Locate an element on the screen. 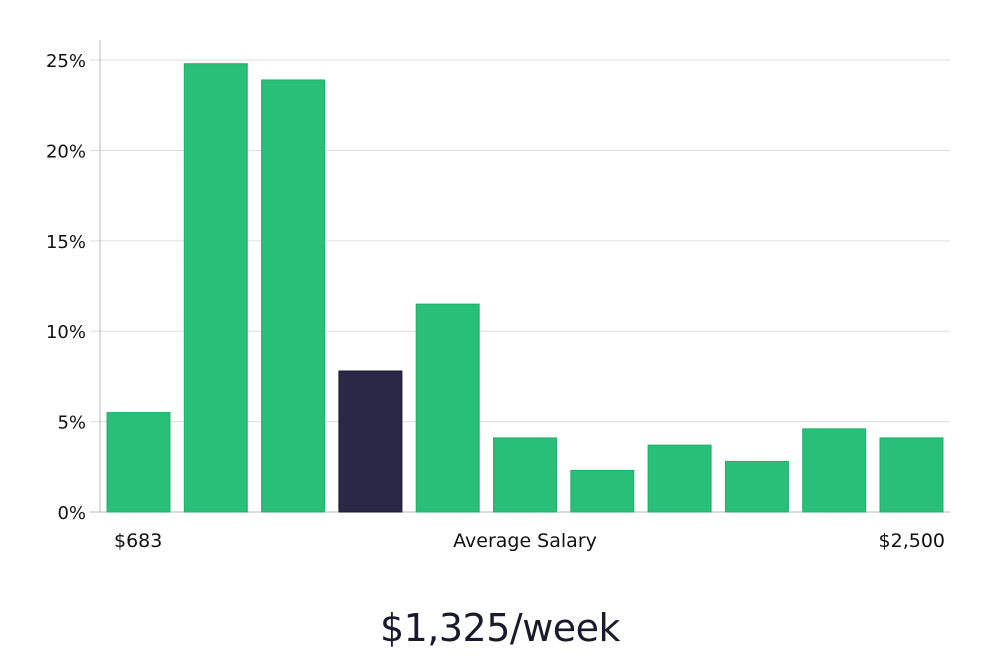 Image resolution: width=1000 pixels, height=660 pixels. x-axis-title: Average Salary is located at coordinates (525, 541).